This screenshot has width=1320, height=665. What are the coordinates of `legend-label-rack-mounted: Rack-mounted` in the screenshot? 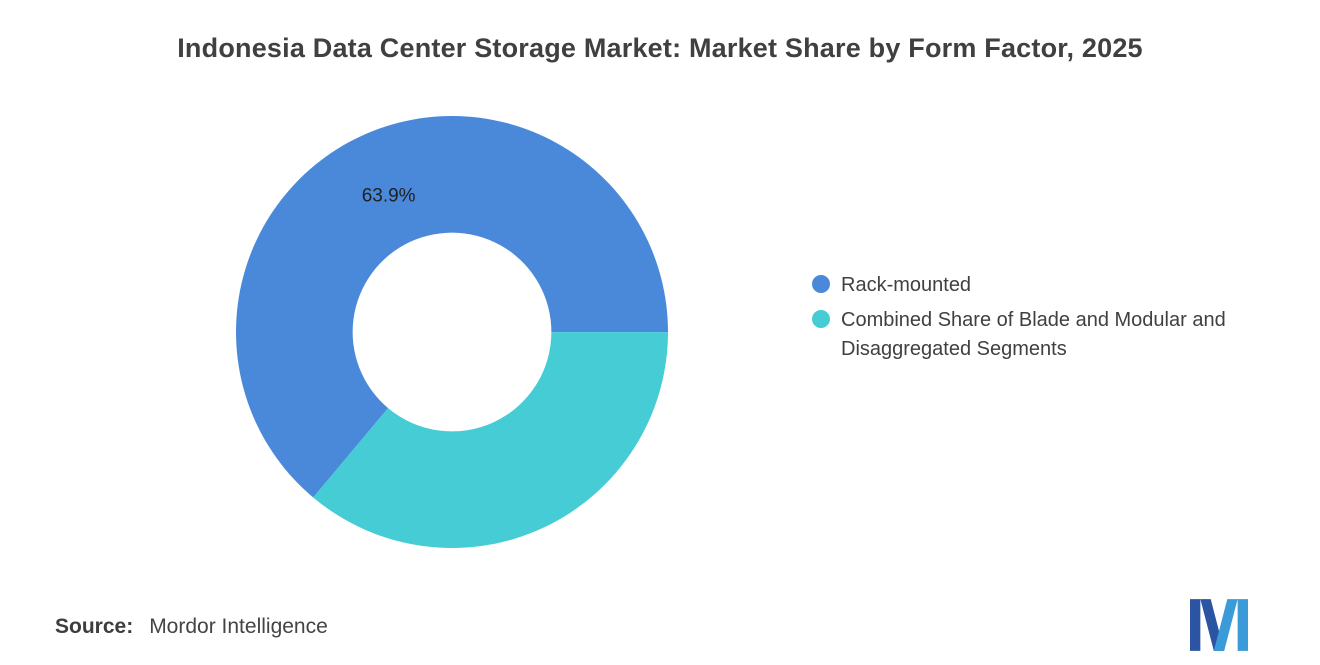 It's located at (906, 285).